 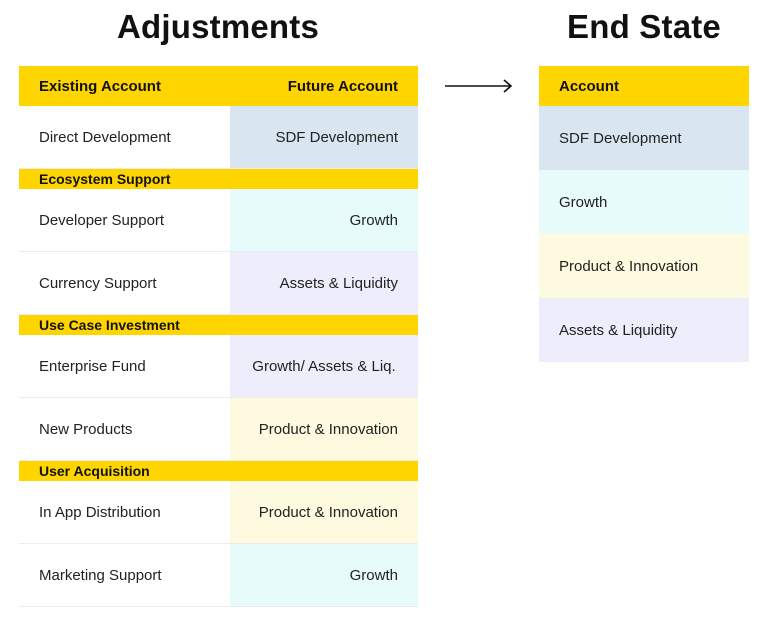 I want to click on end-state-item: Assets & Liquidity, so click(x=644, y=330).